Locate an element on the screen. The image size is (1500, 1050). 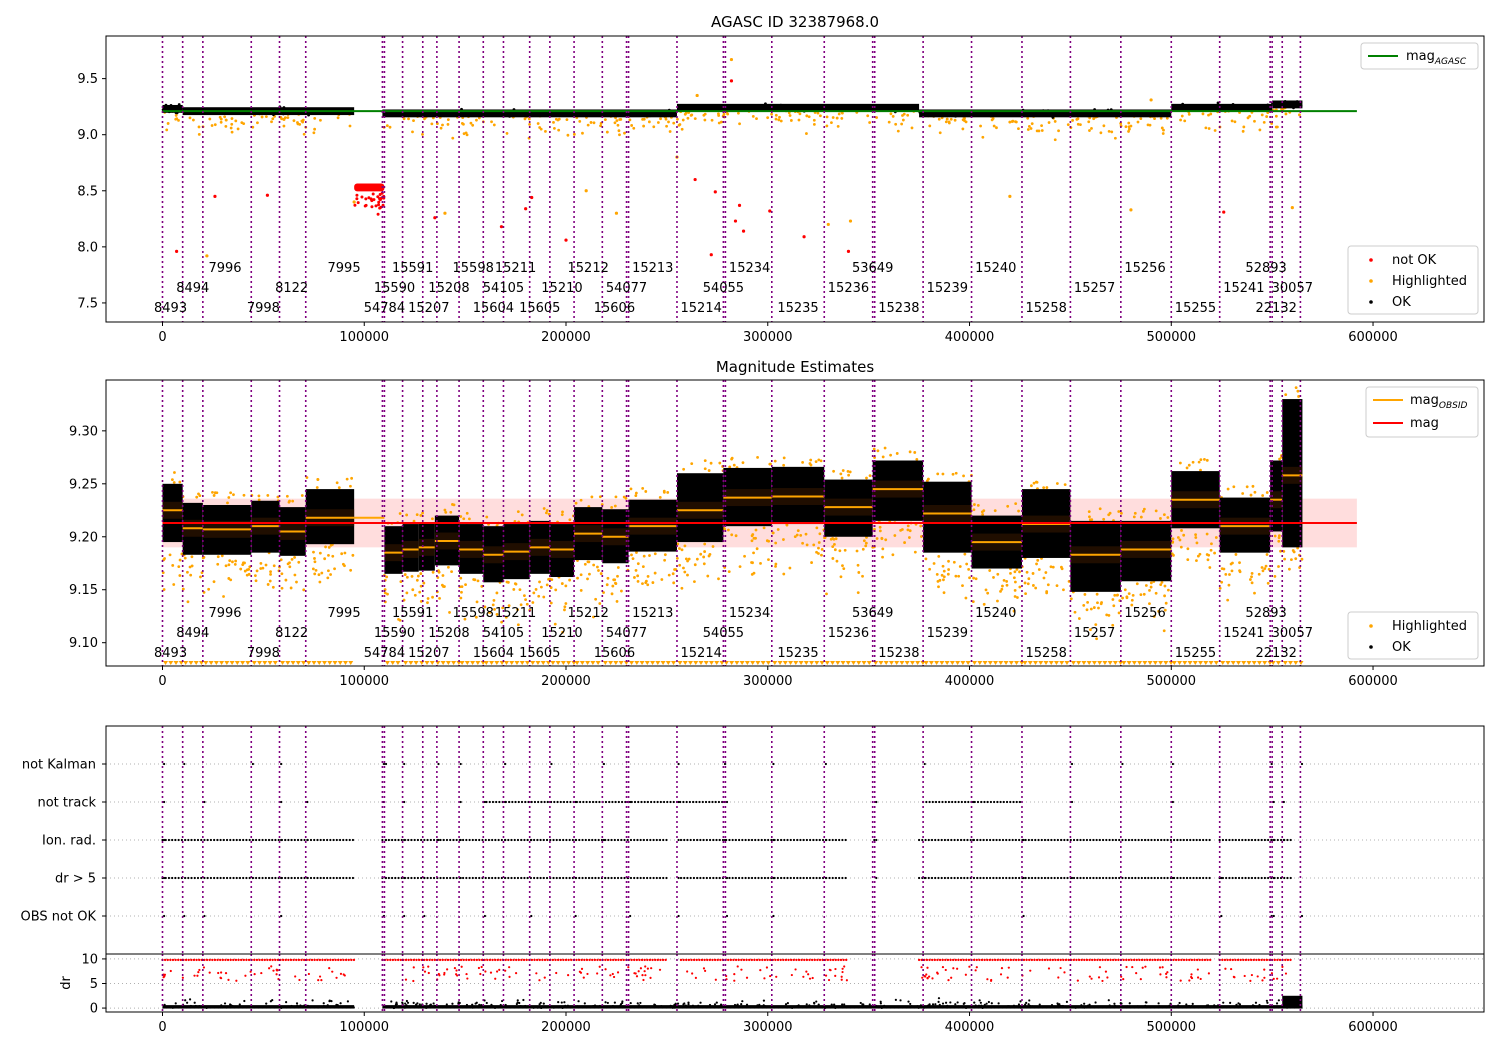
not-ok-point is located at coordinates (526, 209).